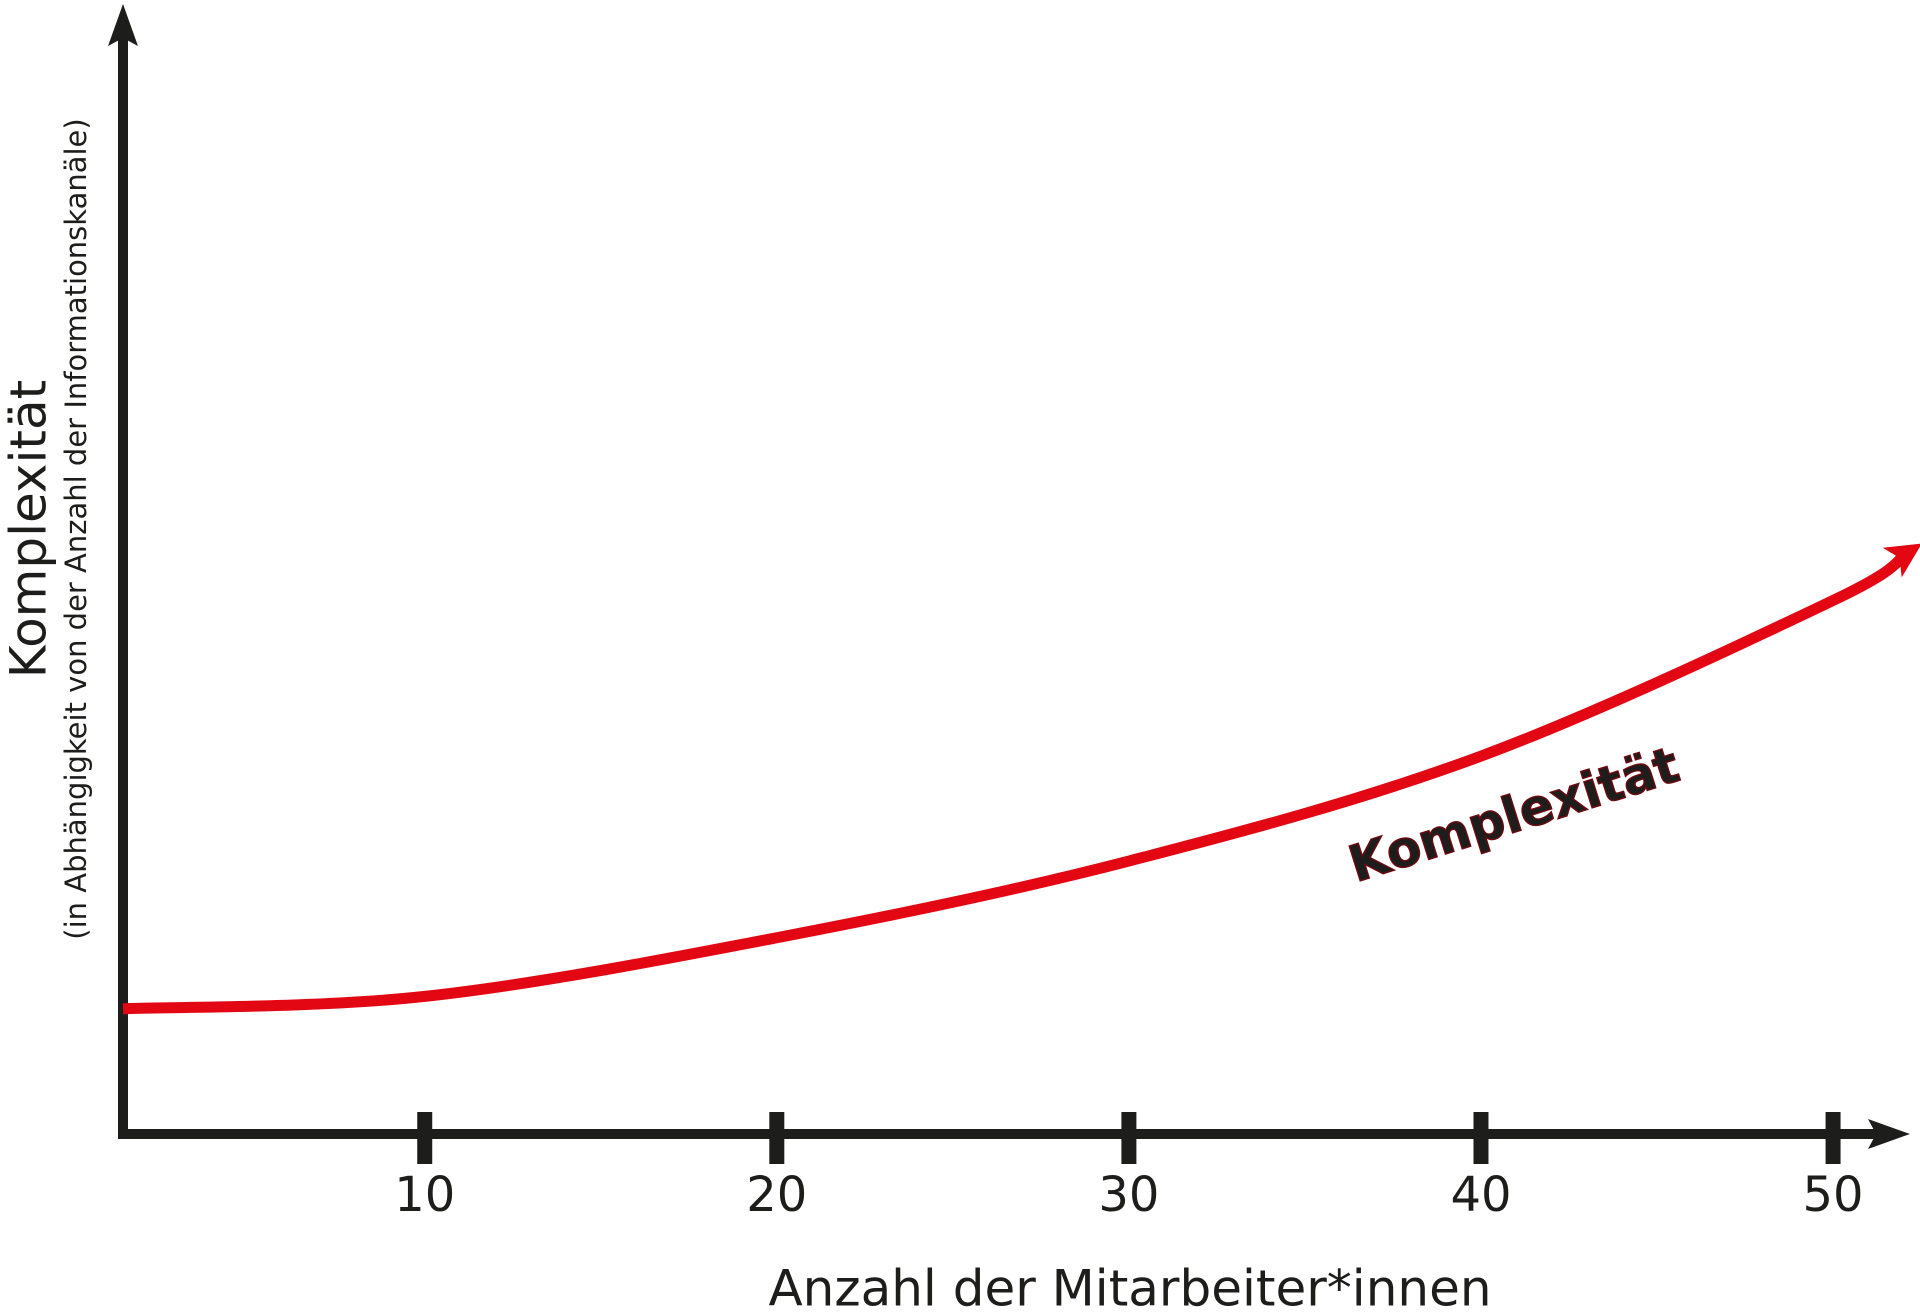  I want to click on x-axis-arrow, so click(1889, 1134).